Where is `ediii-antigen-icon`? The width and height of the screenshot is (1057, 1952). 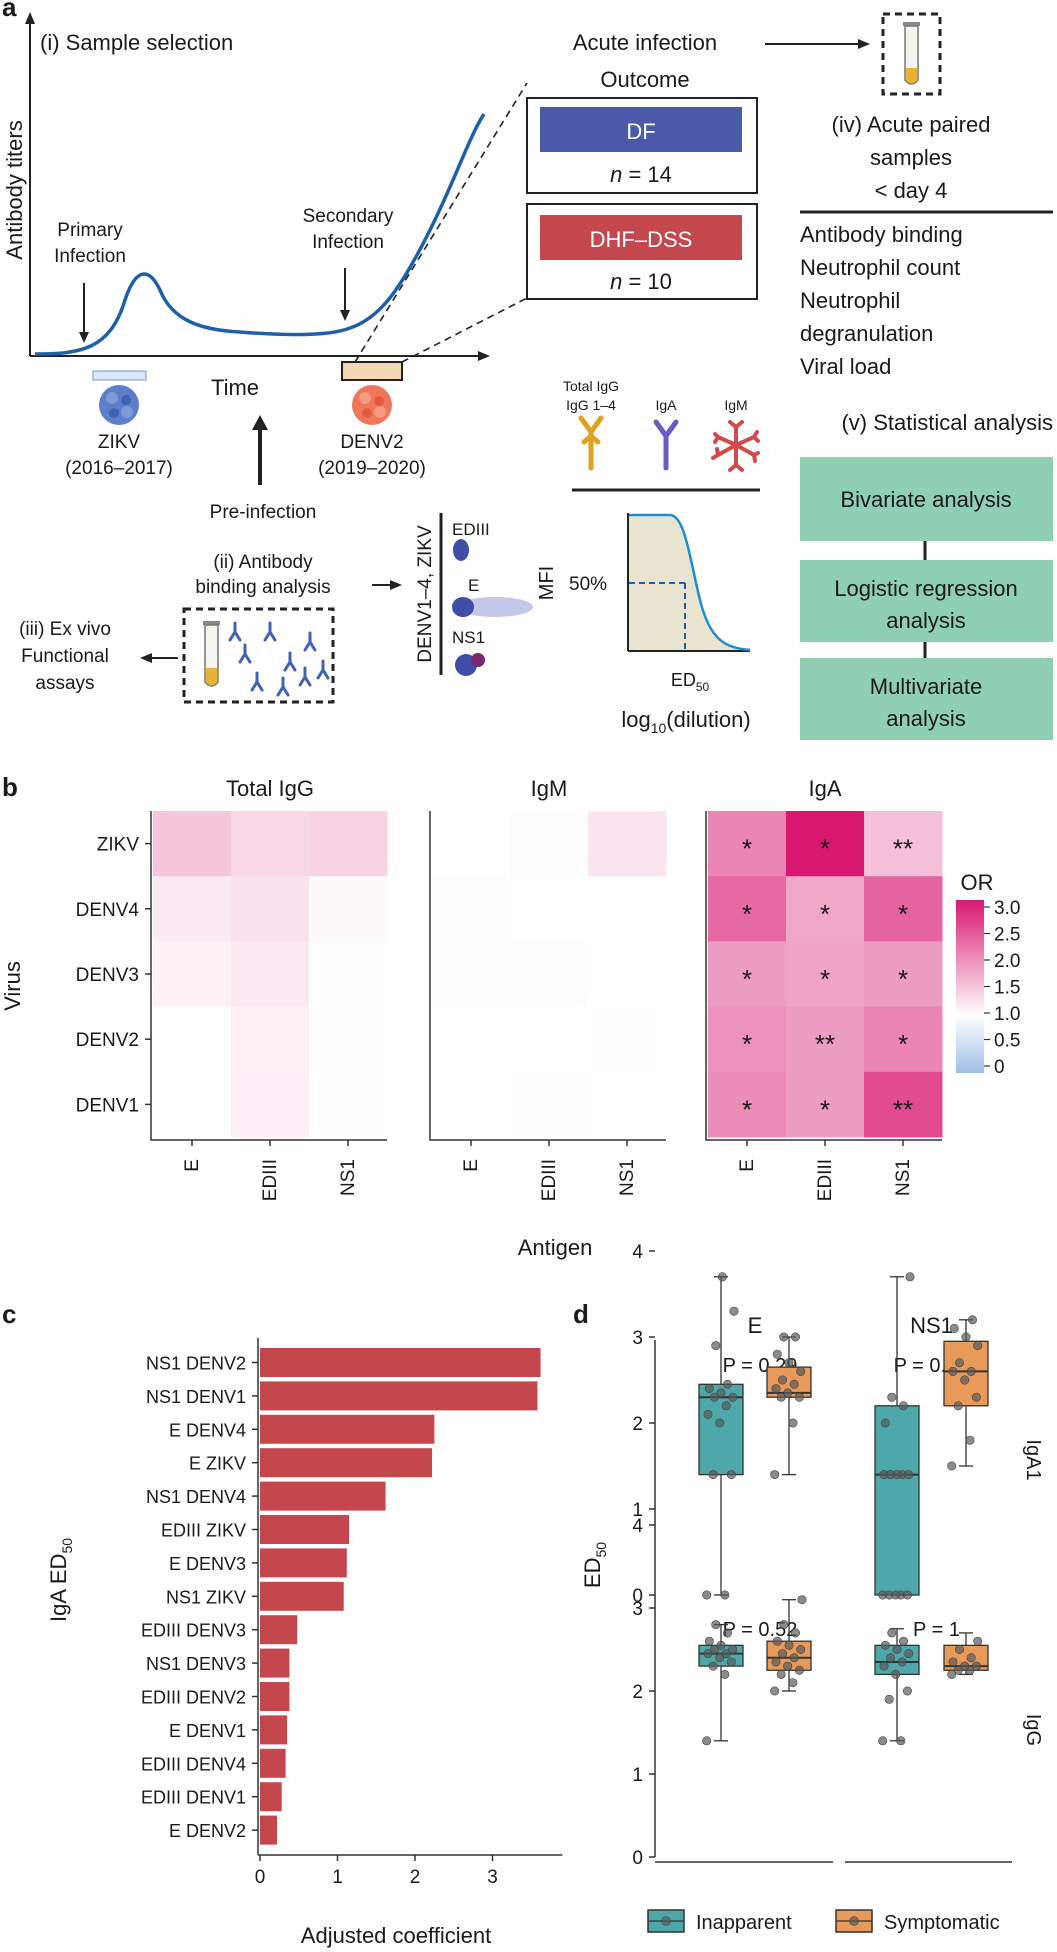 ediii-antigen-icon is located at coordinates (461, 550).